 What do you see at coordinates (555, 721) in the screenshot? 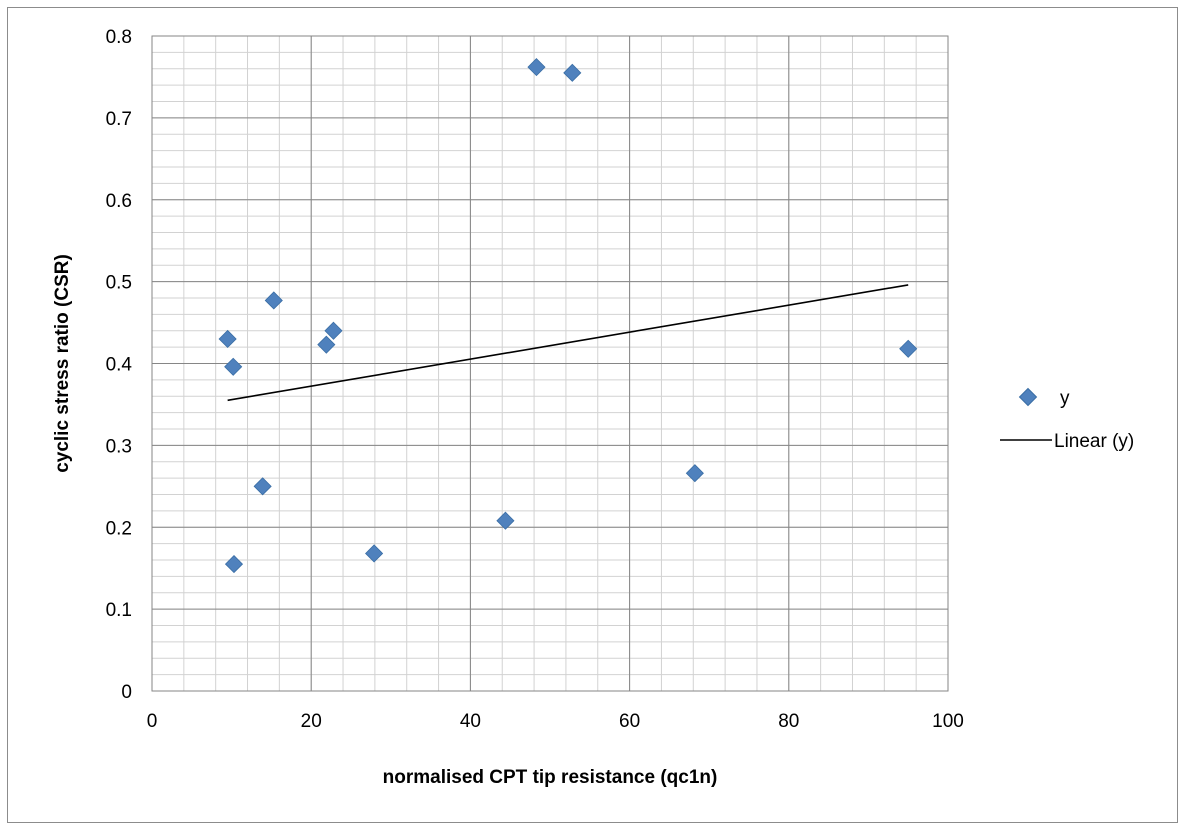
I see `x-axis-tick-labels: 0 20 40 60 80 100` at bounding box center [555, 721].